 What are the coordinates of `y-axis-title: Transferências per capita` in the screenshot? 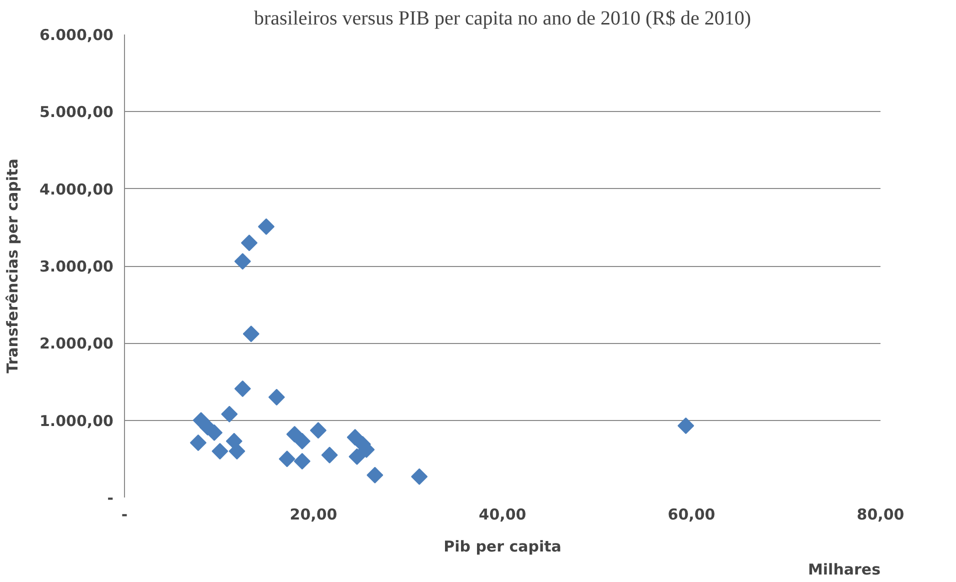 It's located at (12, 266).